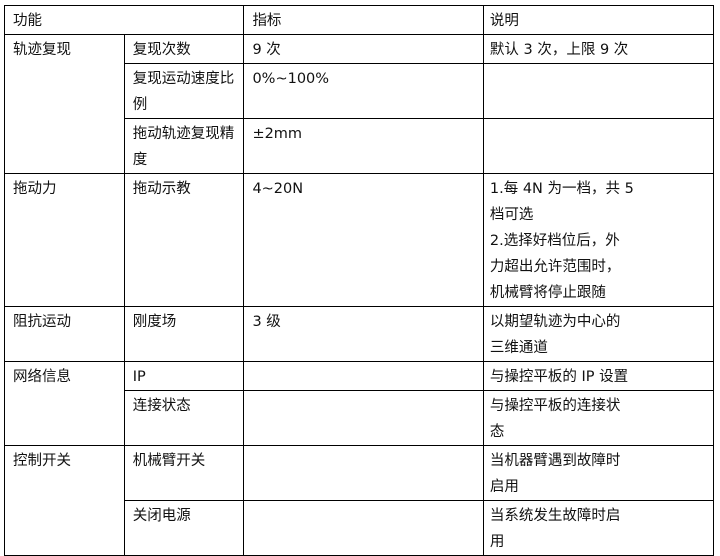  Describe the element at coordinates (184, 473) in the screenshot. I see `item-name: 机械臂开关` at that location.